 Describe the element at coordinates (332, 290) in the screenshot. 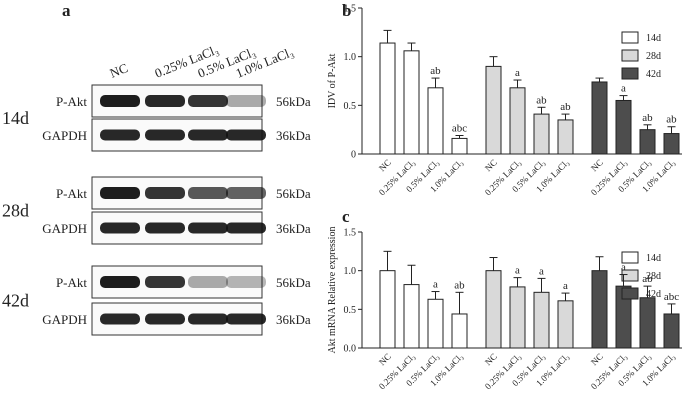

I see `y-axis-label: Akt mRNA Relative expression` at that location.